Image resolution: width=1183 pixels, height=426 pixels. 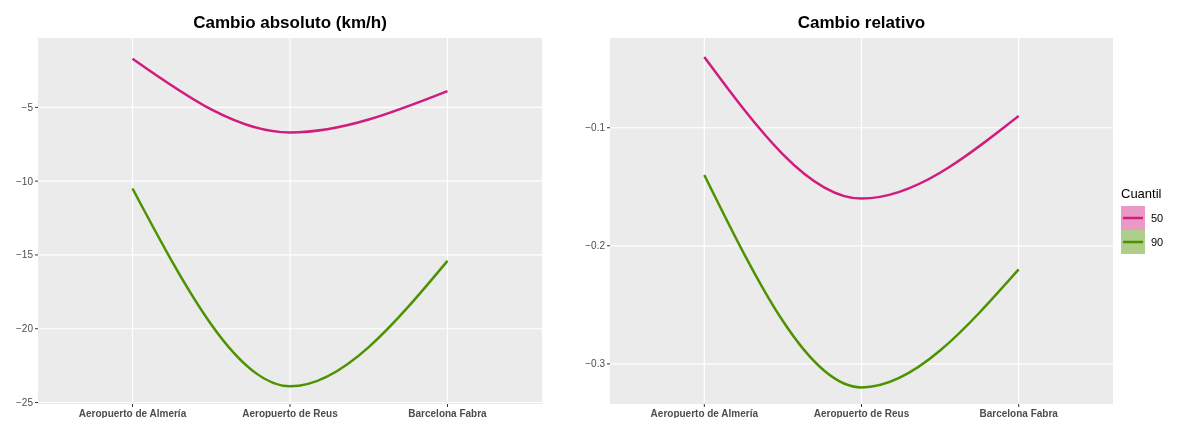 I want to click on y-tick-label: −0.1, so click(x=595, y=128).